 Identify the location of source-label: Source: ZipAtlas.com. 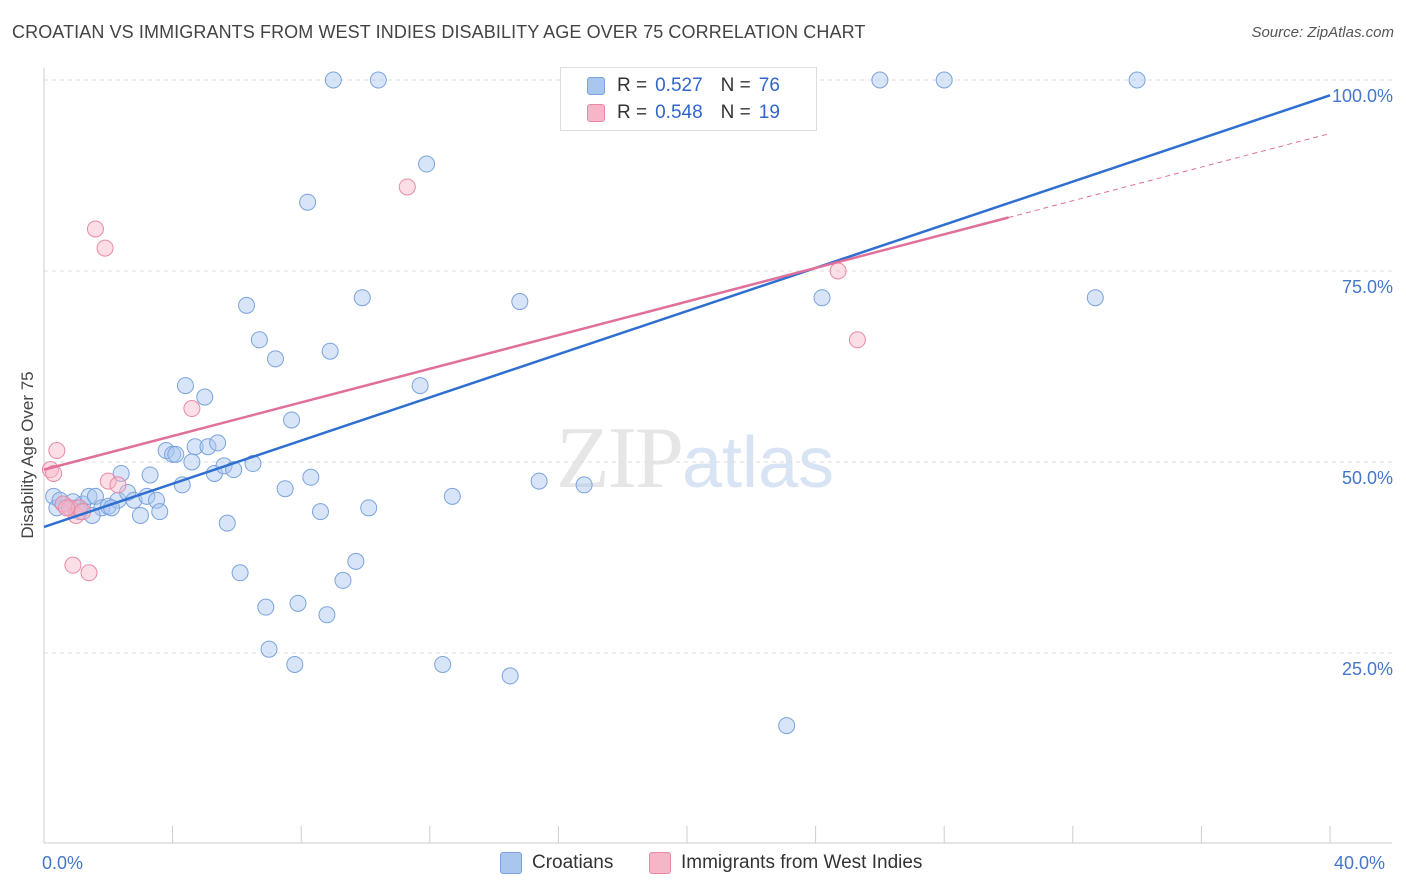
(1322, 32).